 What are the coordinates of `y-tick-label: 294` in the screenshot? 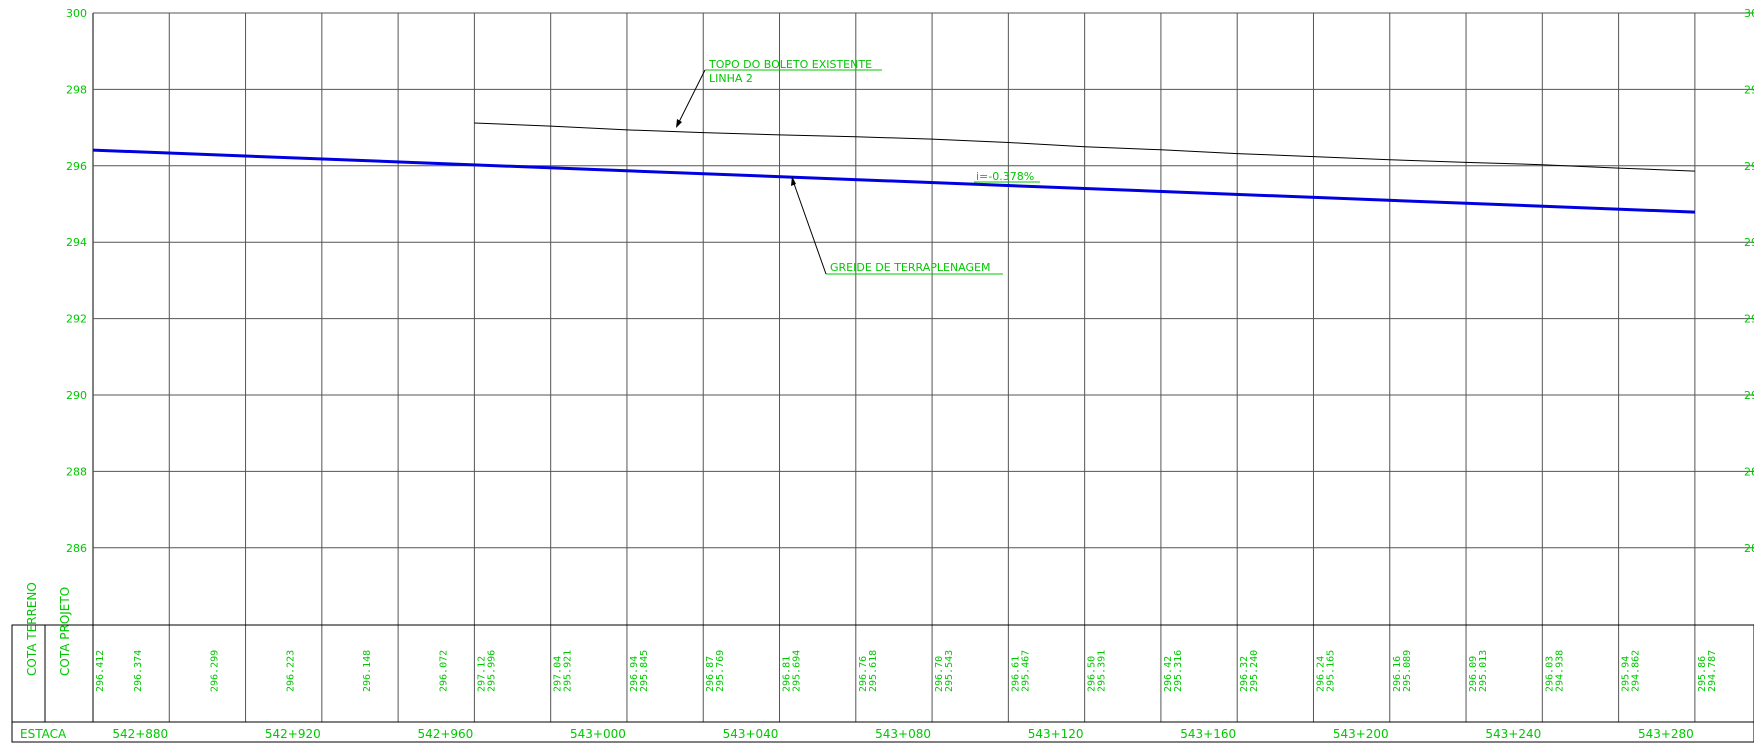 It's located at (76, 242).